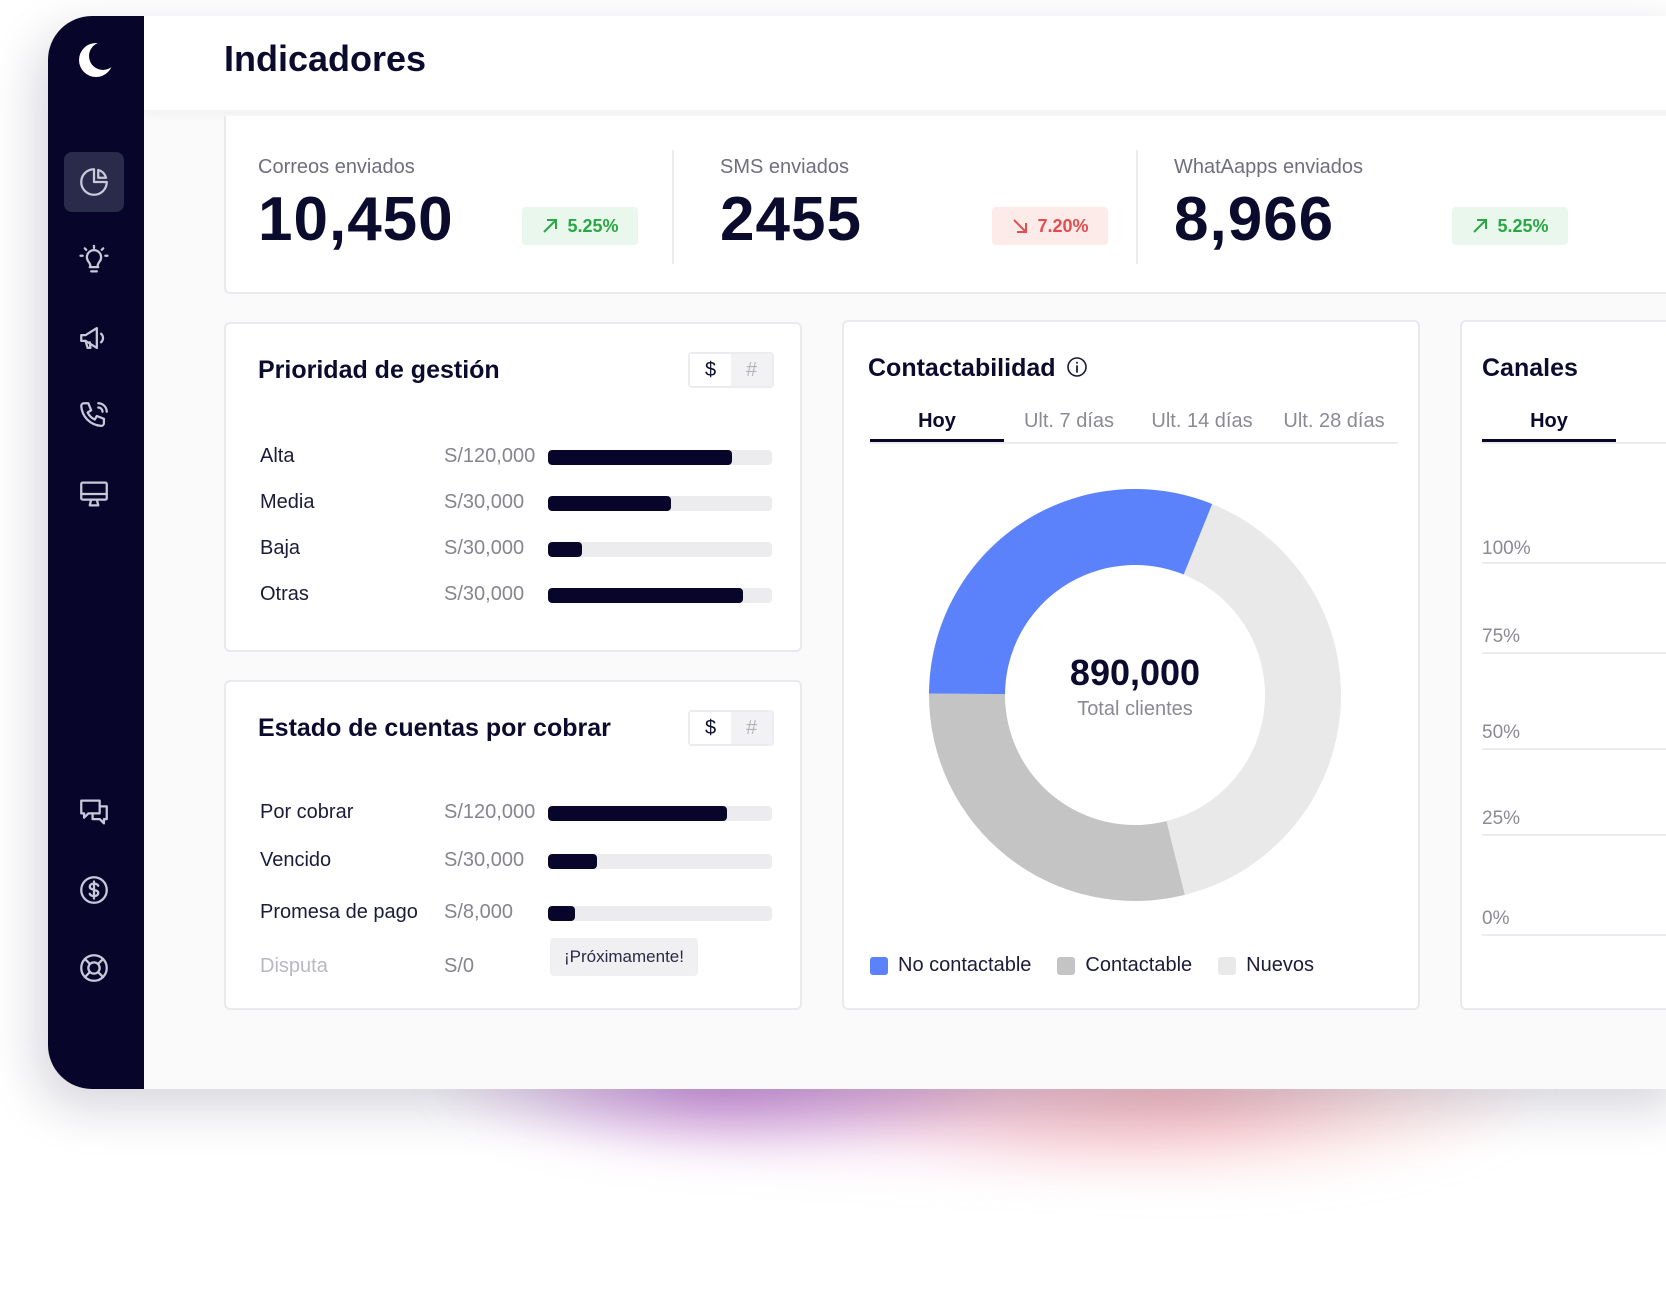 The image size is (1666, 1313). I want to click on kpi-emails: Correos enviados 10,450 5.25%, so click(458, 204).